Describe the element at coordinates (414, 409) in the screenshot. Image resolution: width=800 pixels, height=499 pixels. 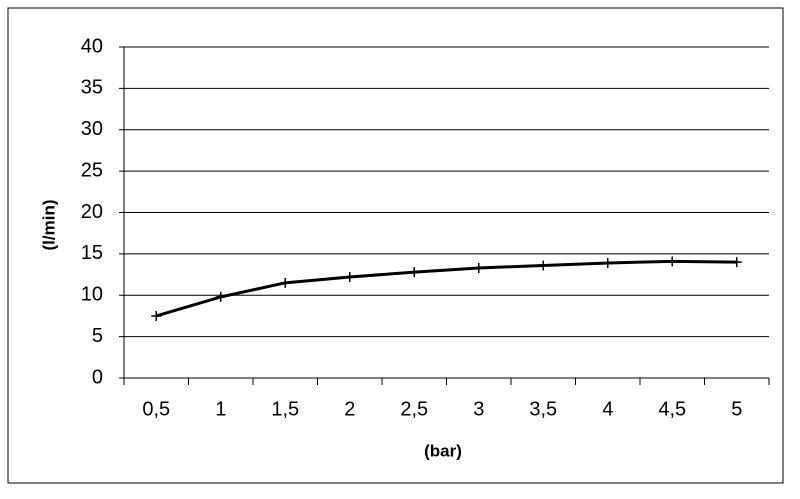
I see `x-tick-label: 2,5` at that location.